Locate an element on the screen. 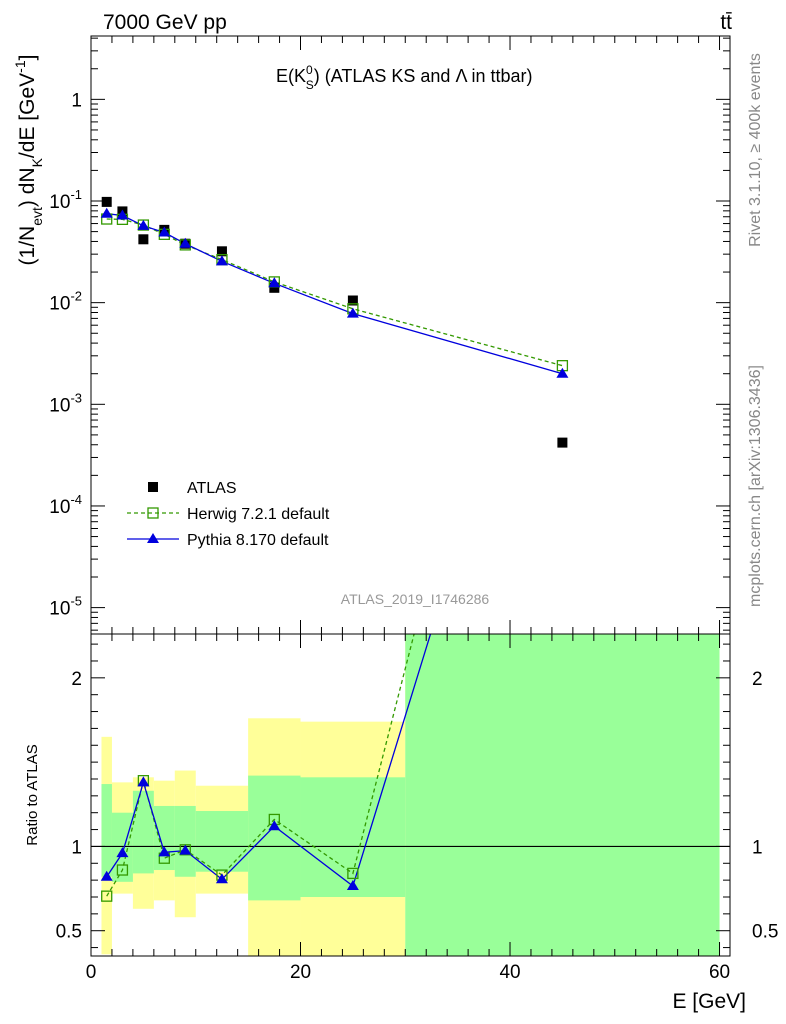 The width and height of the screenshot is (786, 1024). main-y-tick-label: 10⁻³ is located at coordinates (65, 403).